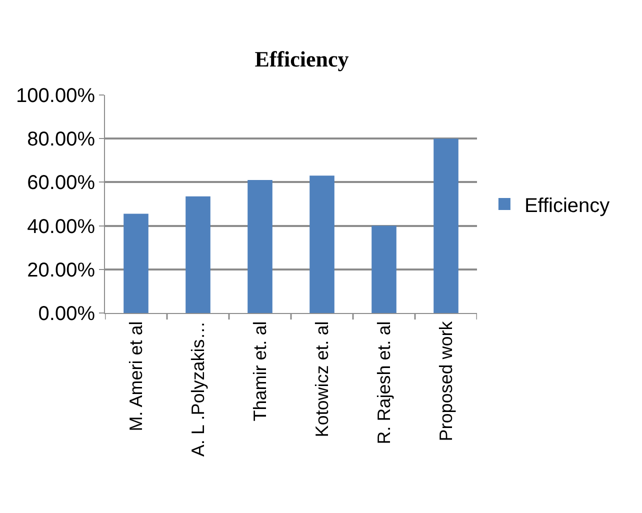 The height and width of the screenshot is (513, 642). What do you see at coordinates (301, 59) in the screenshot?
I see `chart-title: Efficiency` at bounding box center [301, 59].